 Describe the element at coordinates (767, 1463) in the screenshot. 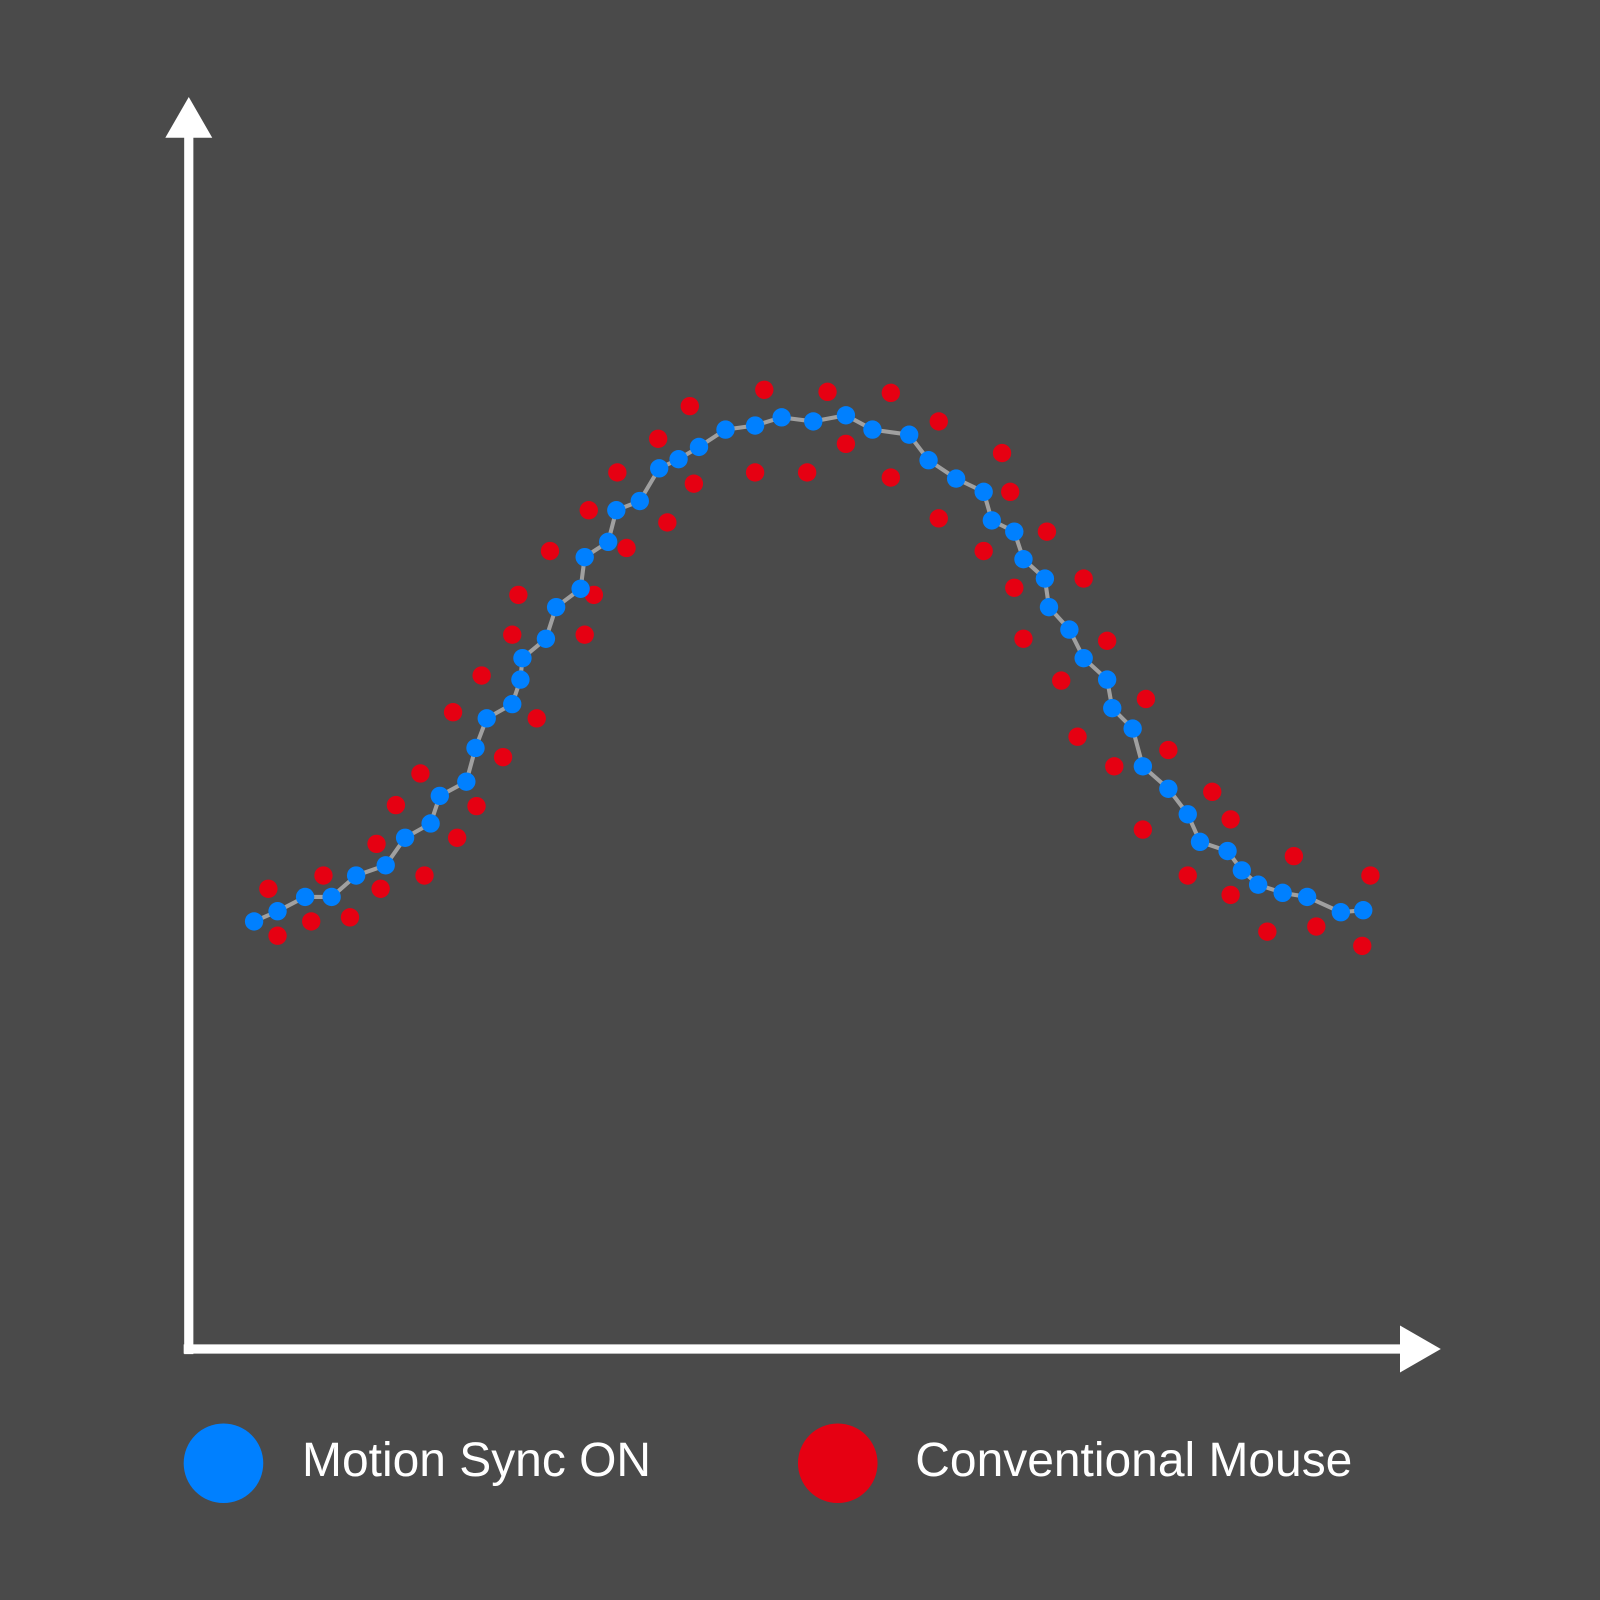

I see `legend: Motion Sync ON Conventional Mouse` at that location.